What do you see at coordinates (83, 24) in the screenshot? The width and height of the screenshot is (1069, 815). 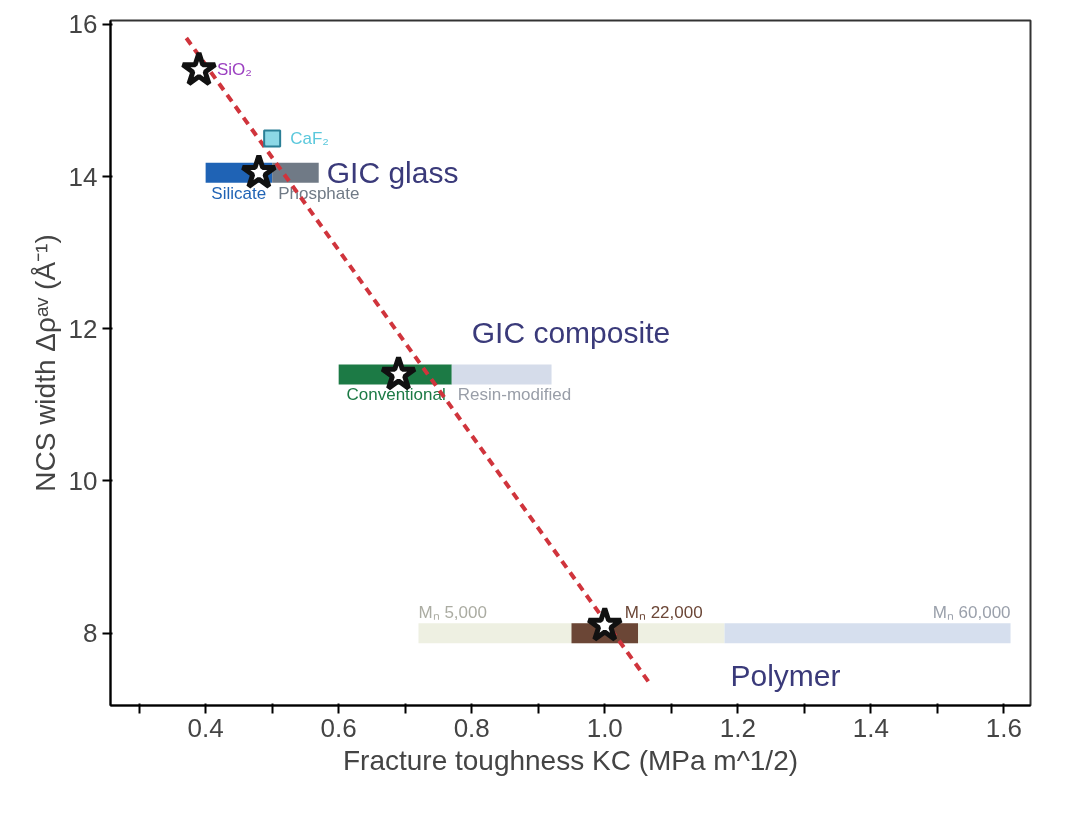 I see `y-tick-label: 16` at bounding box center [83, 24].